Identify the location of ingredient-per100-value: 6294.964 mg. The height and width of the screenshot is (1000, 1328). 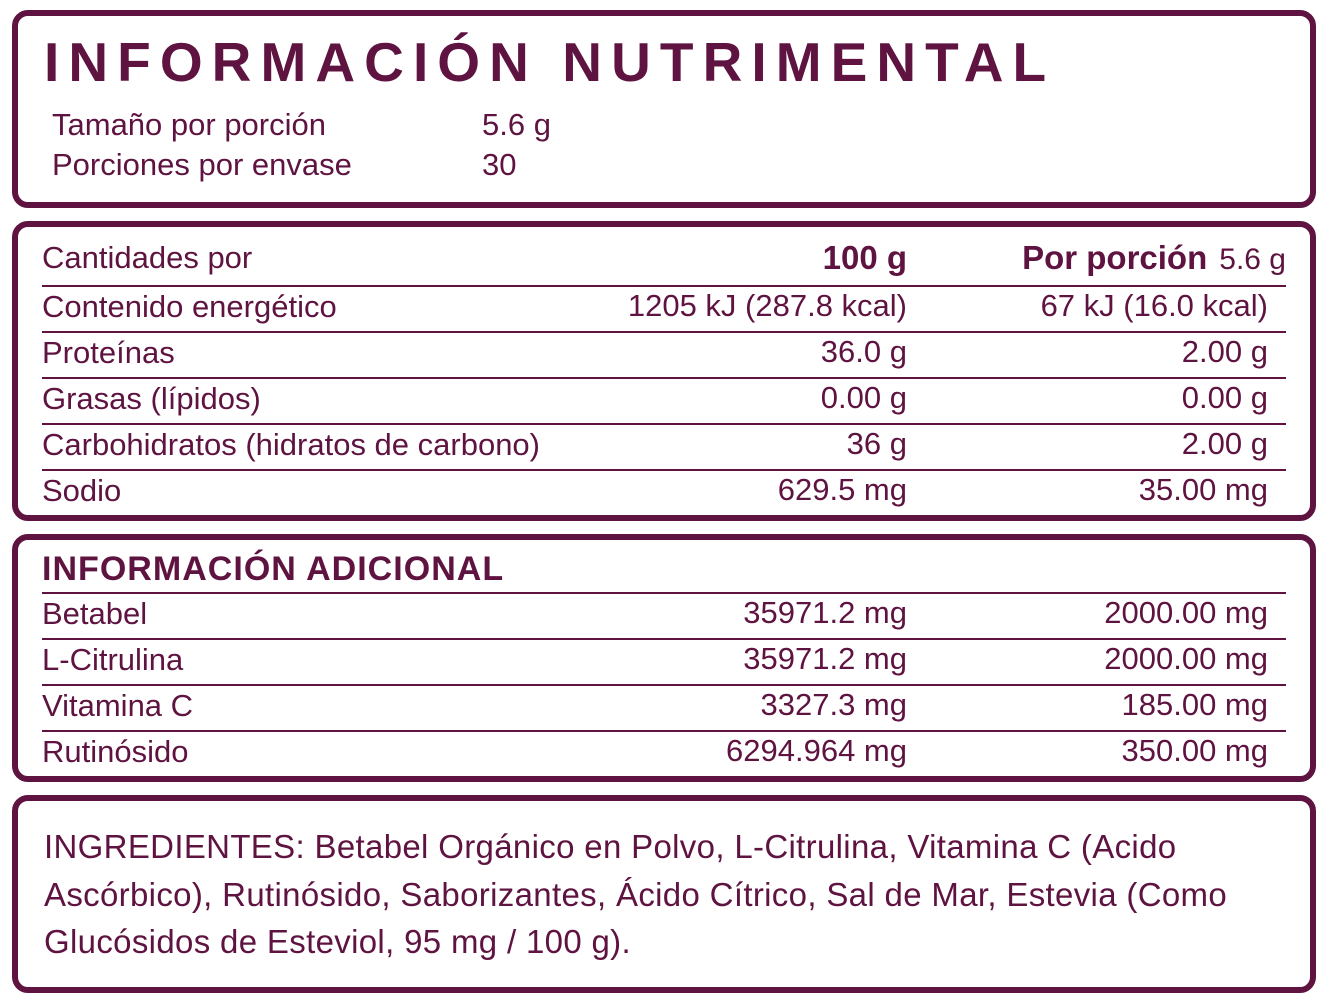
(816, 751).